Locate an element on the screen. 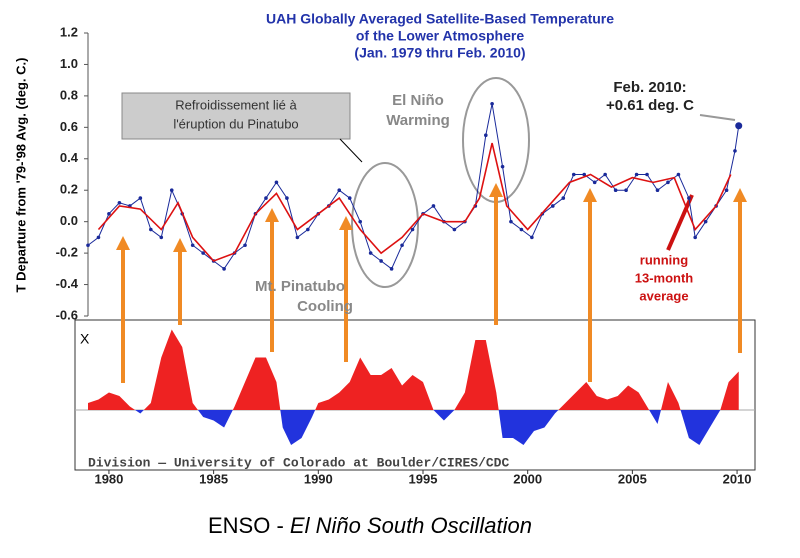 Image resolution: width=800 pixels, height=558 pixels. x-tick-label: 2000 is located at coordinates (527, 478).